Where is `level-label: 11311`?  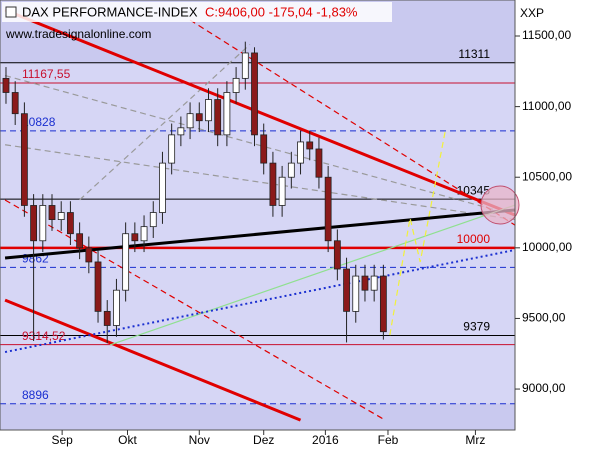 level-label: 11311 is located at coordinates (474, 54).